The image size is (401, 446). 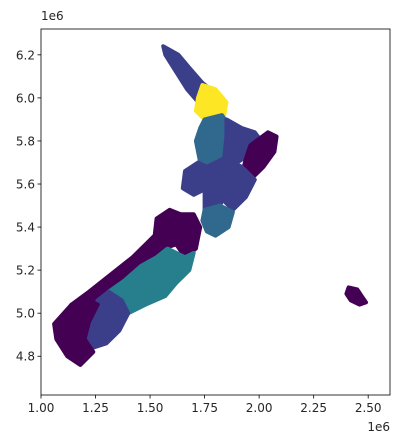 I want to click on y-tick-label: 6.2, so click(x=25, y=55).